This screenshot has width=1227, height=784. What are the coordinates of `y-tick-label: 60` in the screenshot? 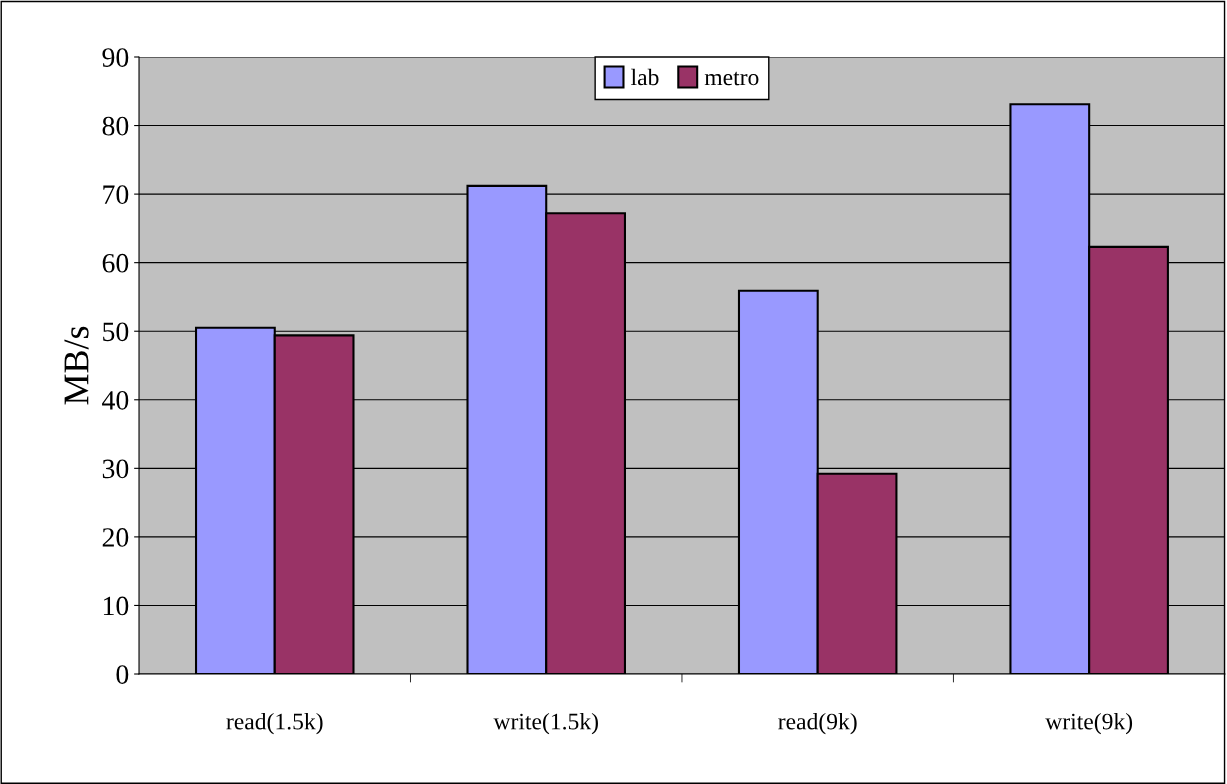 It's located at (115, 263).